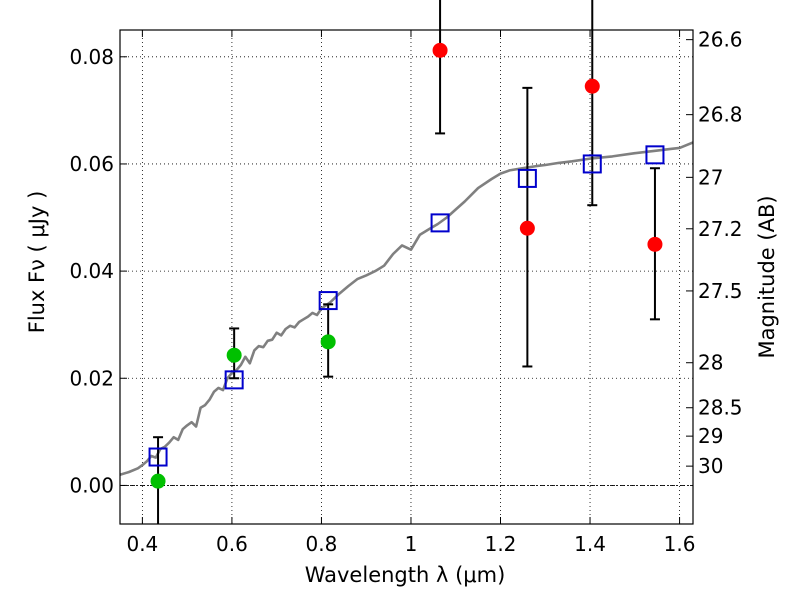 The image size is (800, 600). I want to click on y-axis-label: Flux Fν ( μJy ), so click(37, 262).